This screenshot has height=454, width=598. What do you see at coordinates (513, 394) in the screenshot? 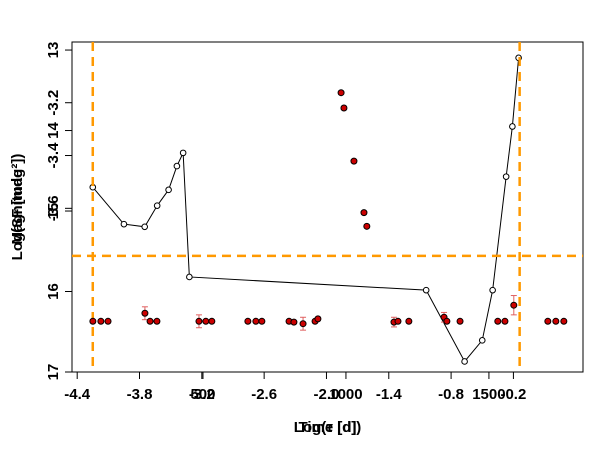
I see `x-tick-label: -0.2` at bounding box center [513, 394].